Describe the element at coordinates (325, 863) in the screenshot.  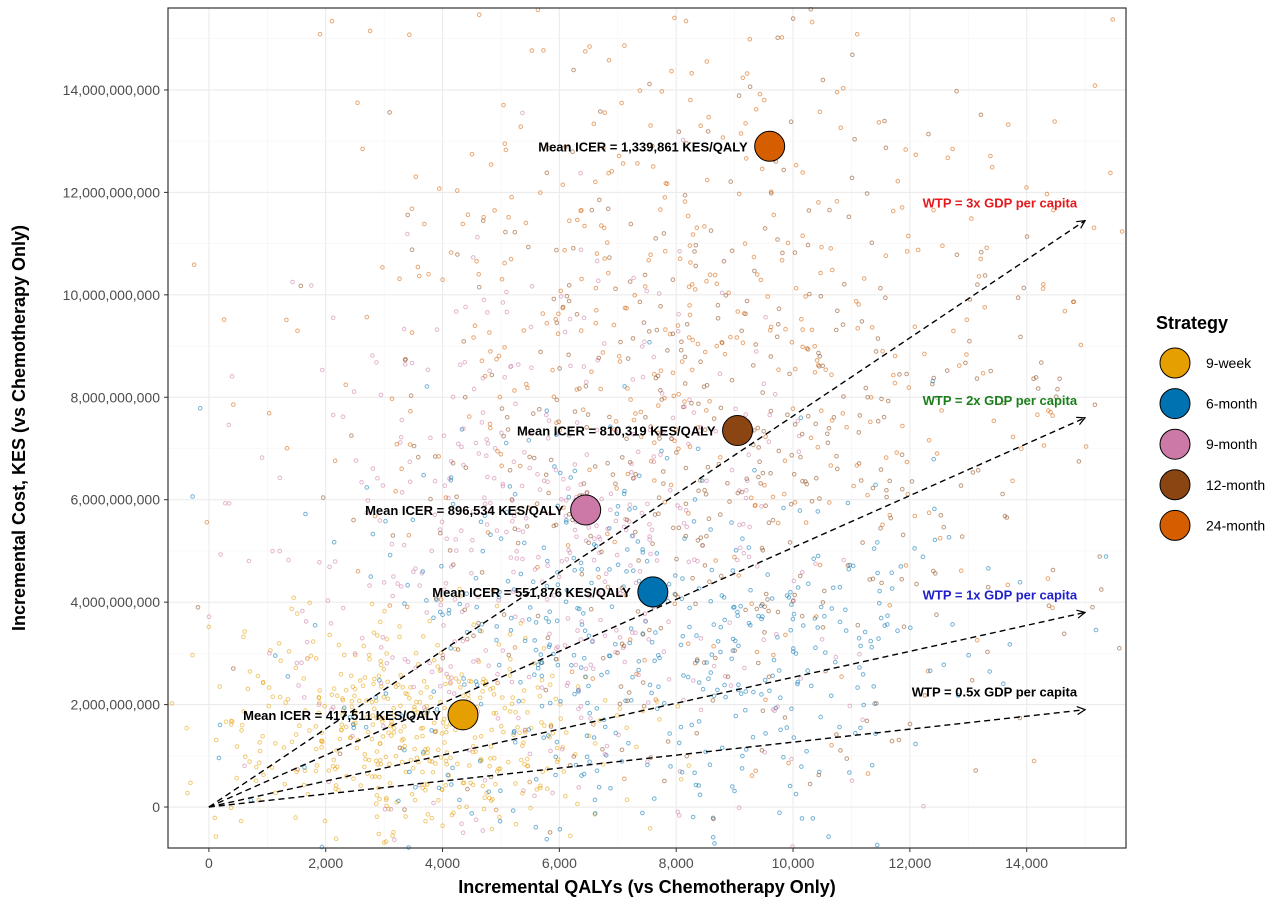
I see `x-tick-label: 2,000` at that location.